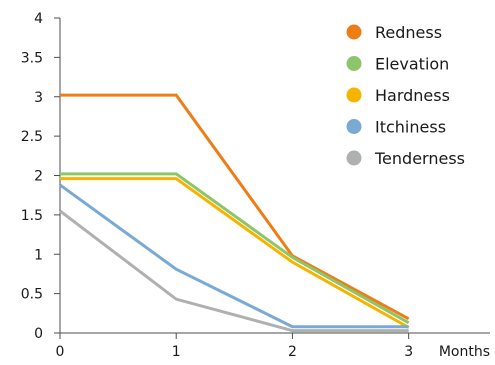  Describe the element at coordinates (32, 137) in the screenshot. I see `y-tick-label: 2.5` at that location.